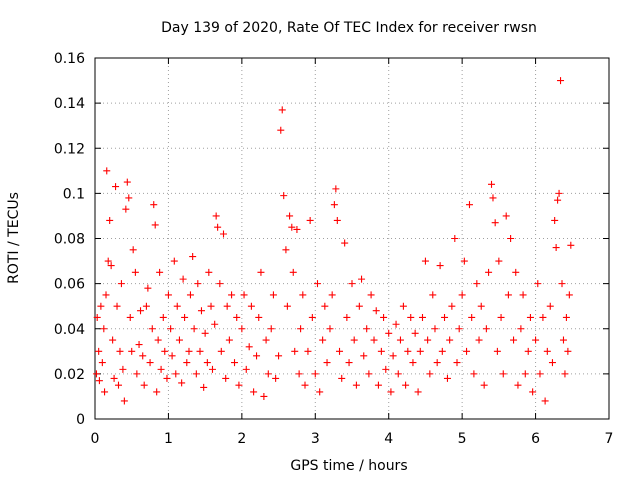  Describe the element at coordinates (69, 240) in the screenshot. I see `y-tick-label: 0.08` at that location.